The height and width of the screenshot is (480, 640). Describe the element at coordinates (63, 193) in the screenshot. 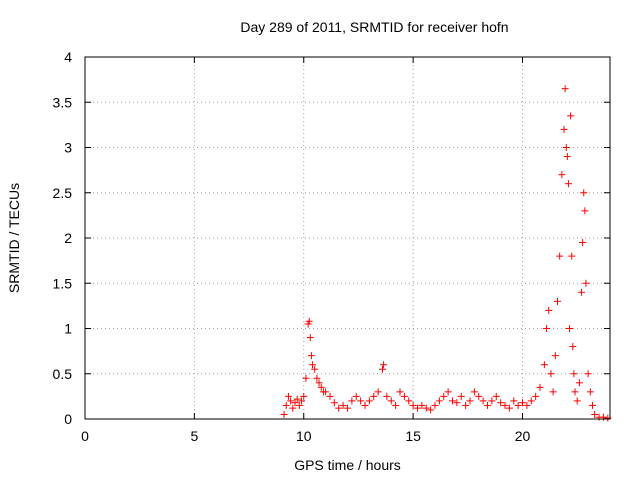

I see `y-tick-label: 2.5` at that location.